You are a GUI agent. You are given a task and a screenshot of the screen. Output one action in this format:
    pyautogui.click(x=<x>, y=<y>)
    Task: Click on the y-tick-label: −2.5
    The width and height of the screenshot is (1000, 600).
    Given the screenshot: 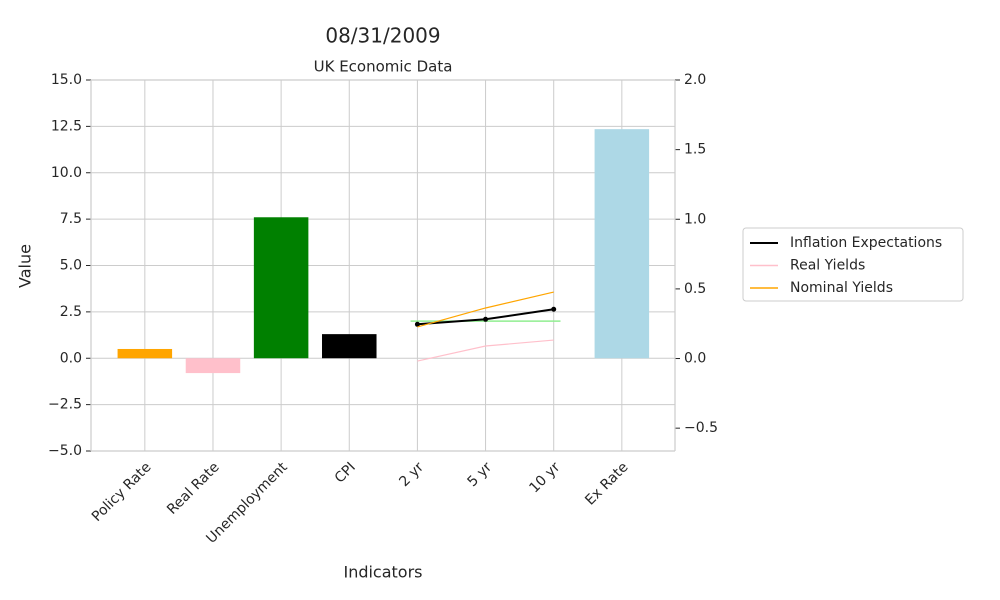 What is the action you would take?
    pyautogui.click(x=65, y=405)
    